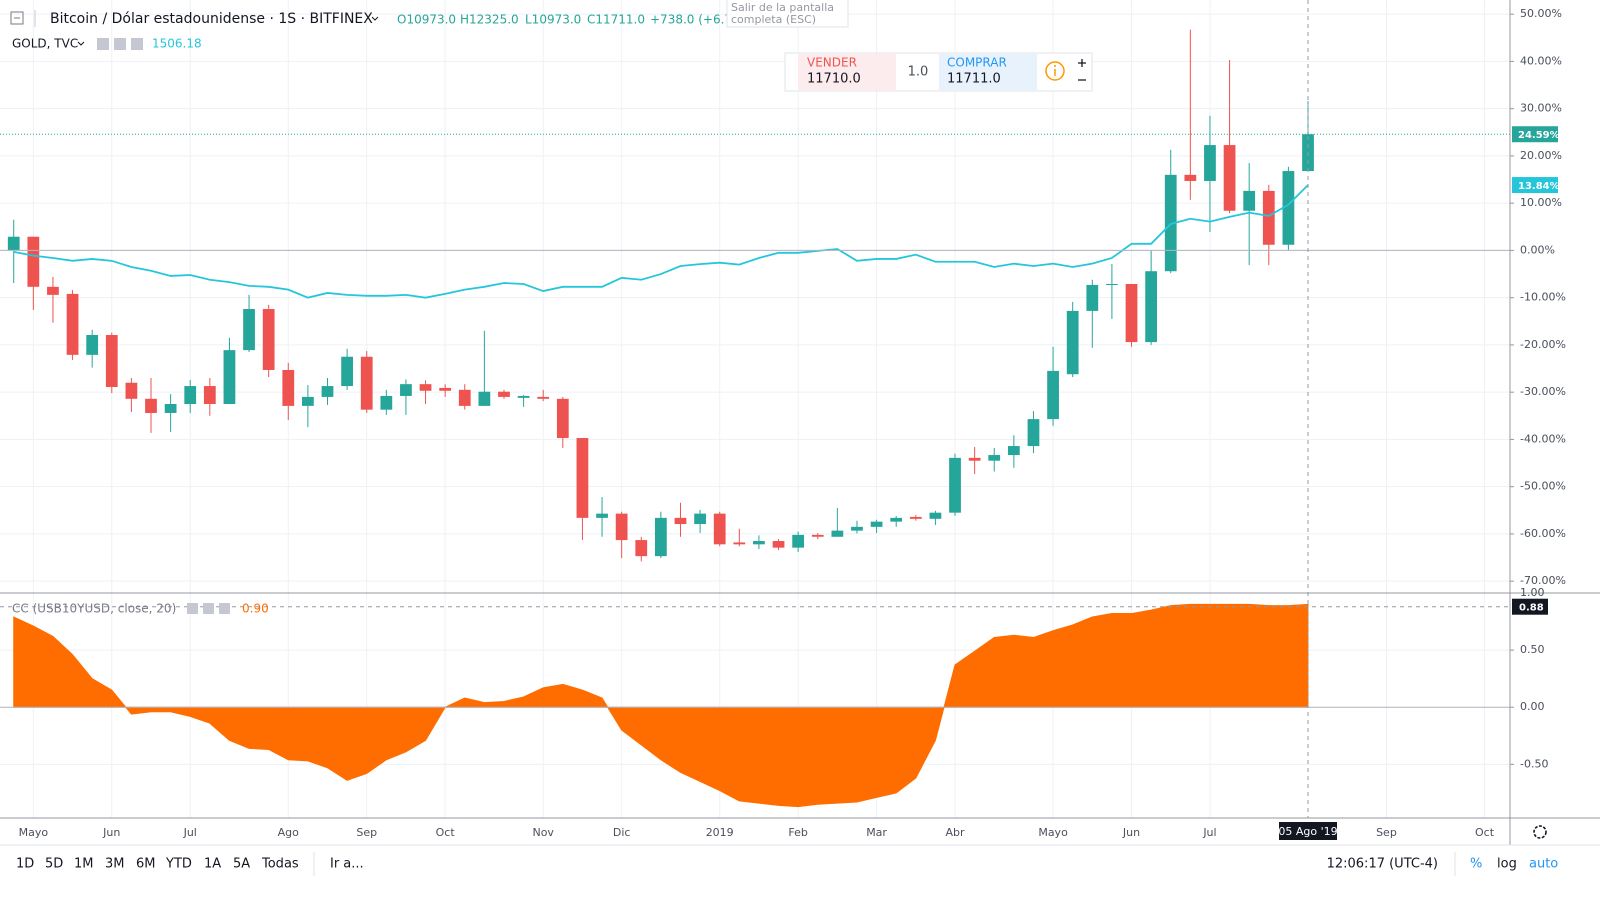 The width and height of the screenshot is (1600, 904). I want to click on tooltip-line: completa (ESC), so click(773, 19).